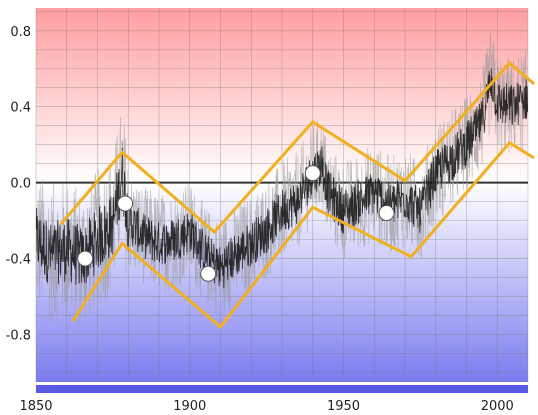  Describe the element at coordinates (20, 32) in the screenshot. I see `y-tick-label: 0.8` at that location.